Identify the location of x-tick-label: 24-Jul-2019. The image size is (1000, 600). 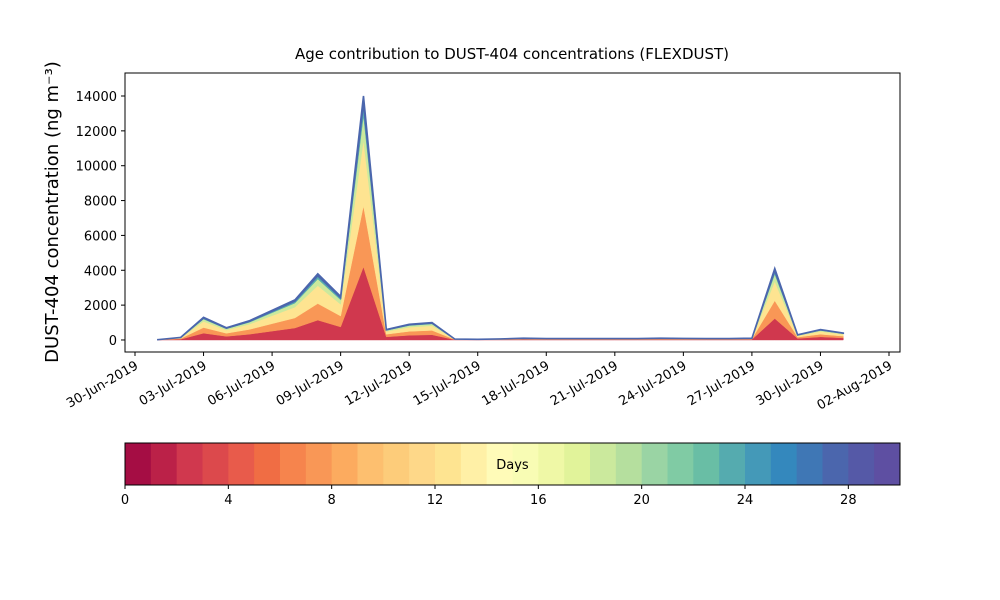
(653, 383).